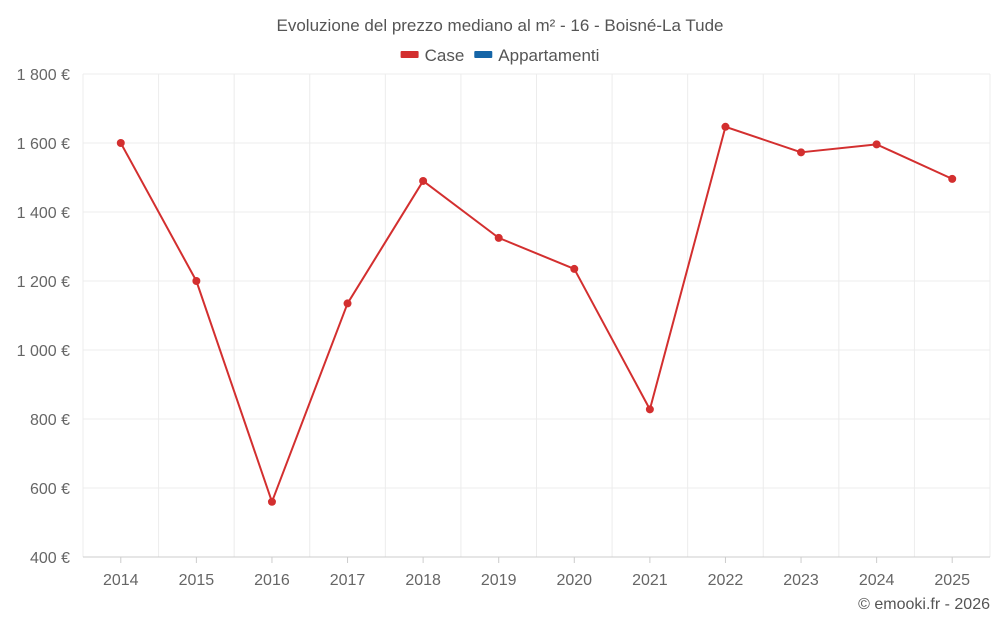 Image resolution: width=1000 pixels, height=625 pixels. Describe the element at coordinates (924, 604) in the screenshot. I see `credit-text: © emooki.fr - 2026` at that location.